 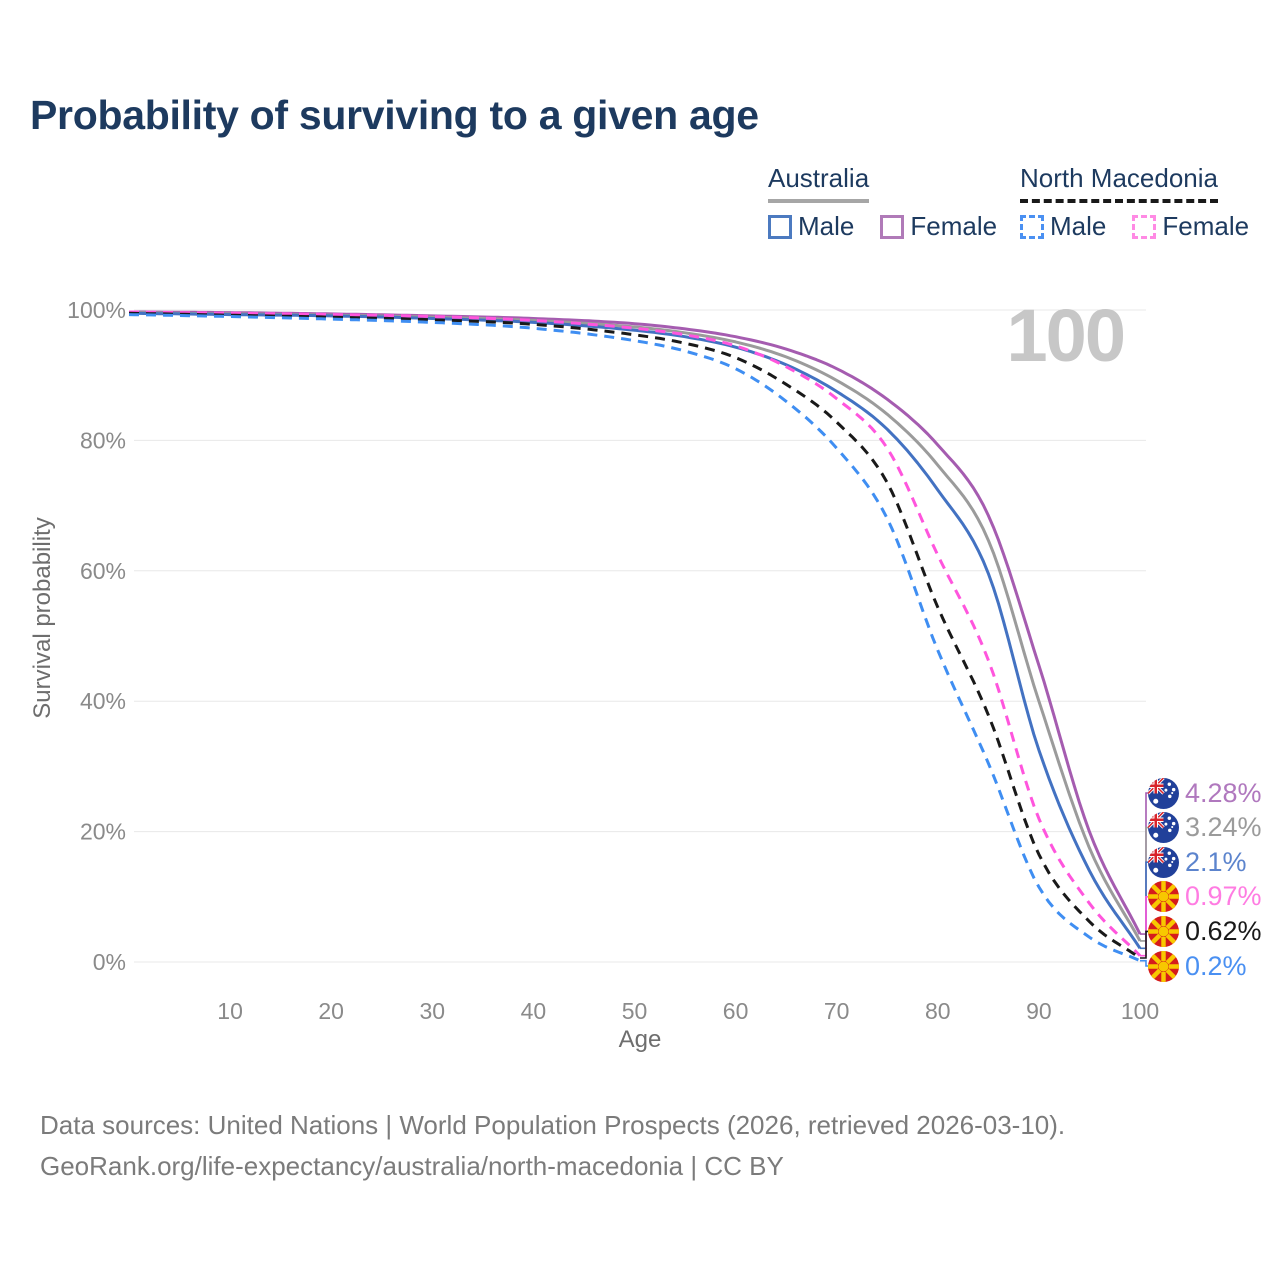 What do you see at coordinates (1066, 335) in the screenshot?
I see `age-watermark: 100` at bounding box center [1066, 335].